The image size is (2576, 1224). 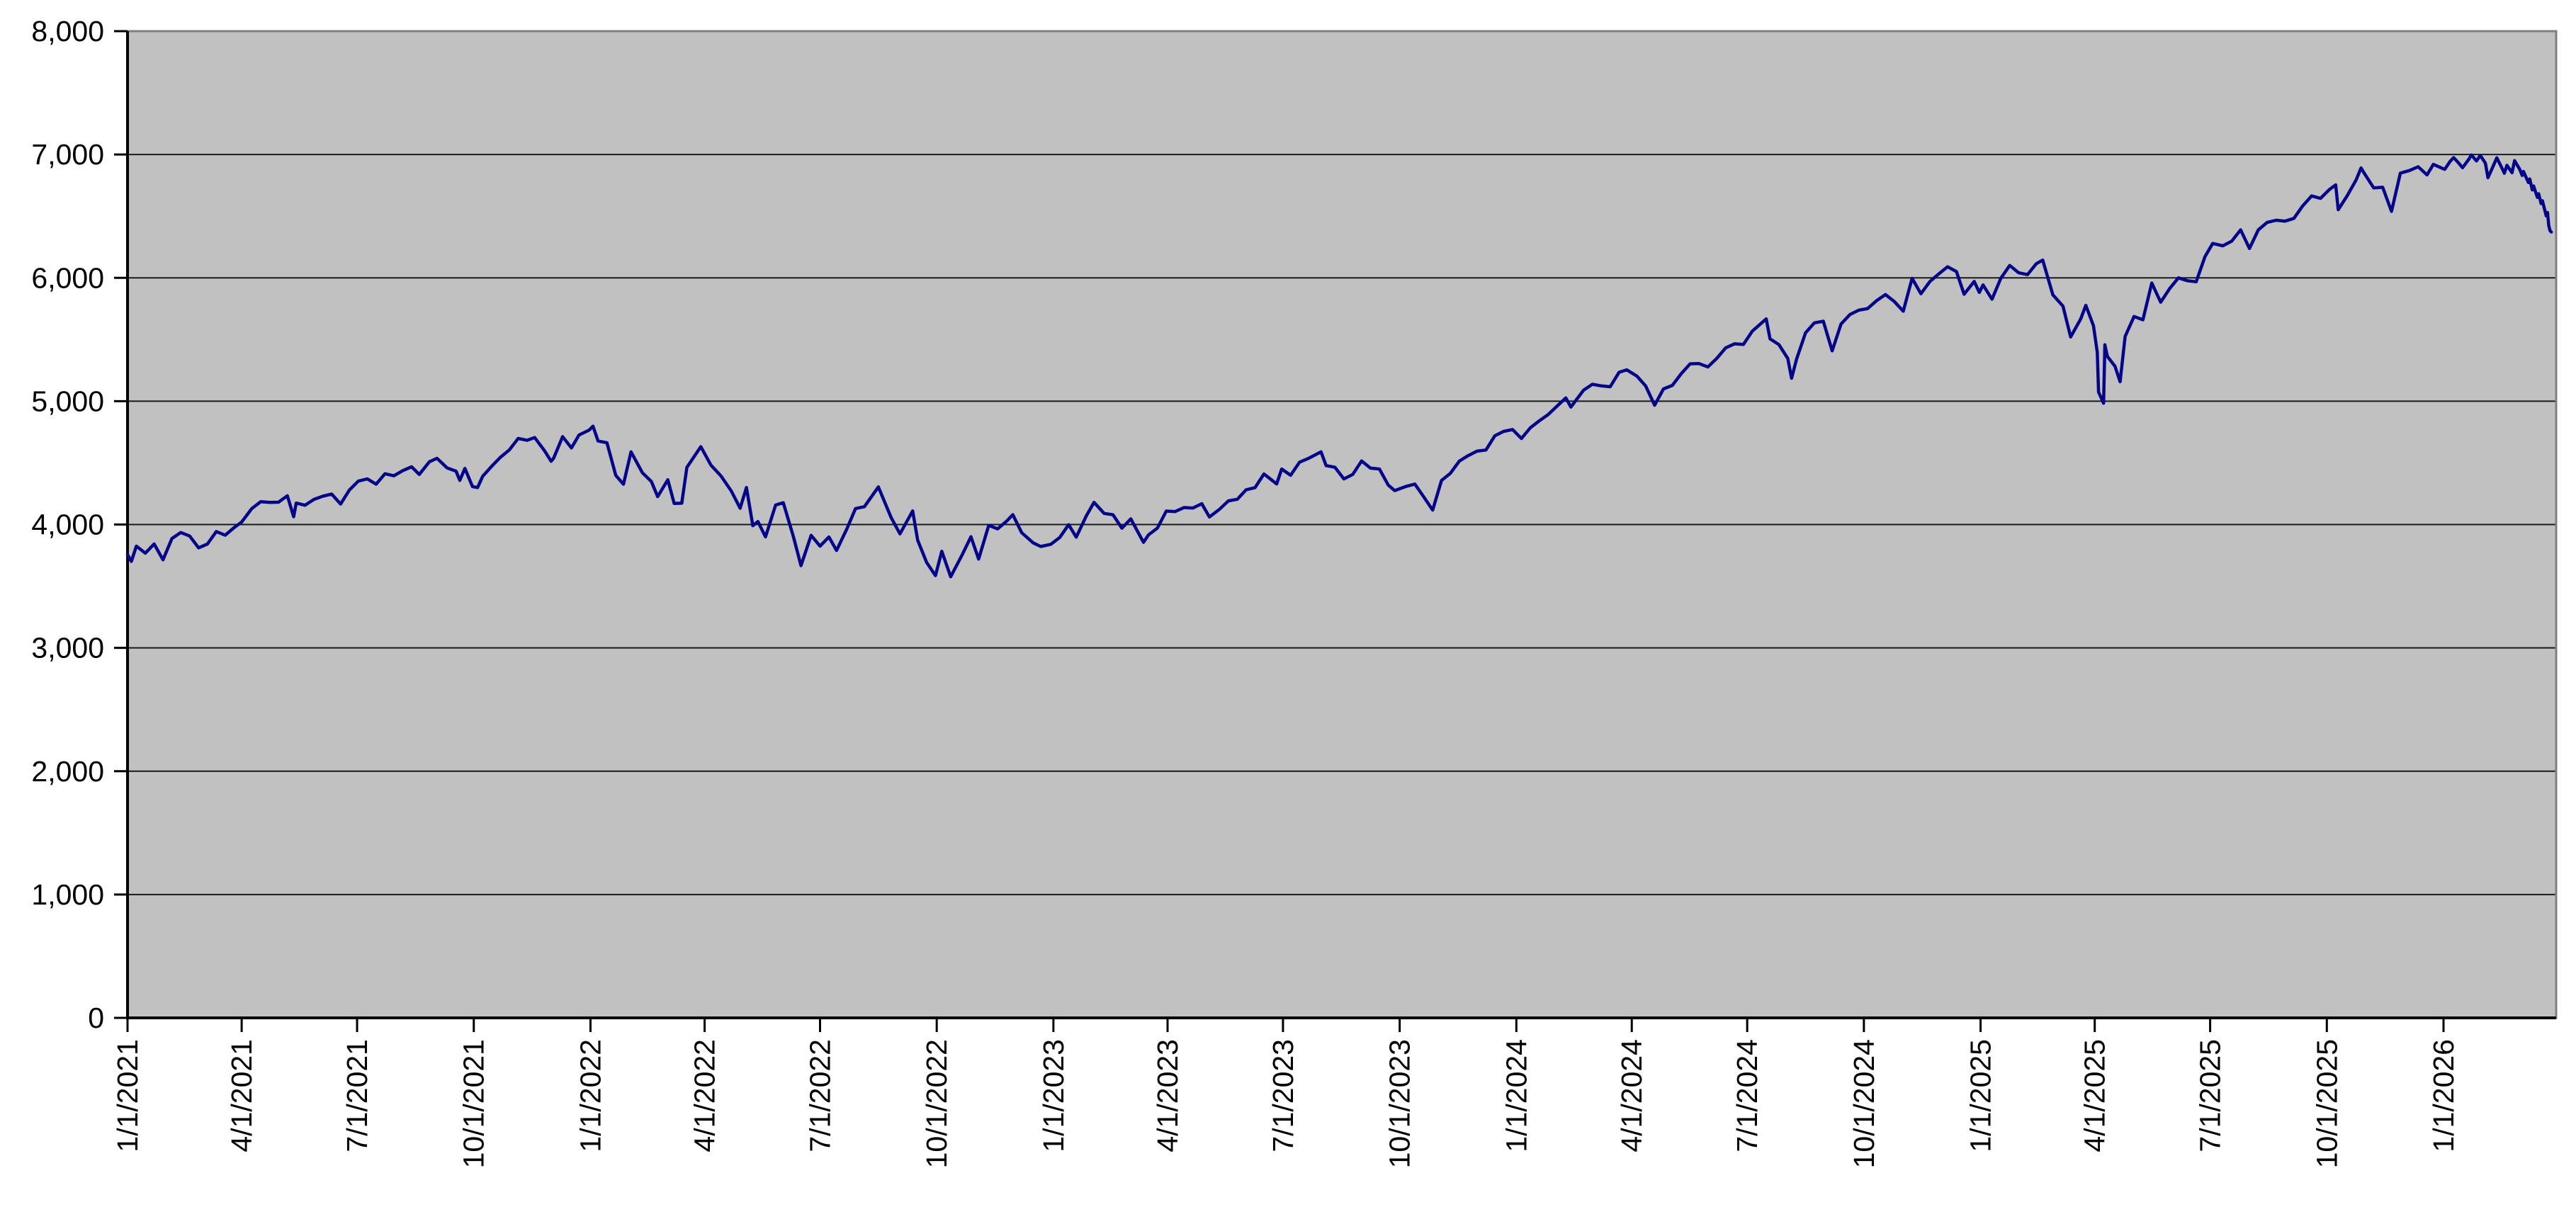 What do you see at coordinates (474, 1104) in the screenshot?
I see `x-axis-tick-label: 10/1/2021` at bounding box center [474, 1104].